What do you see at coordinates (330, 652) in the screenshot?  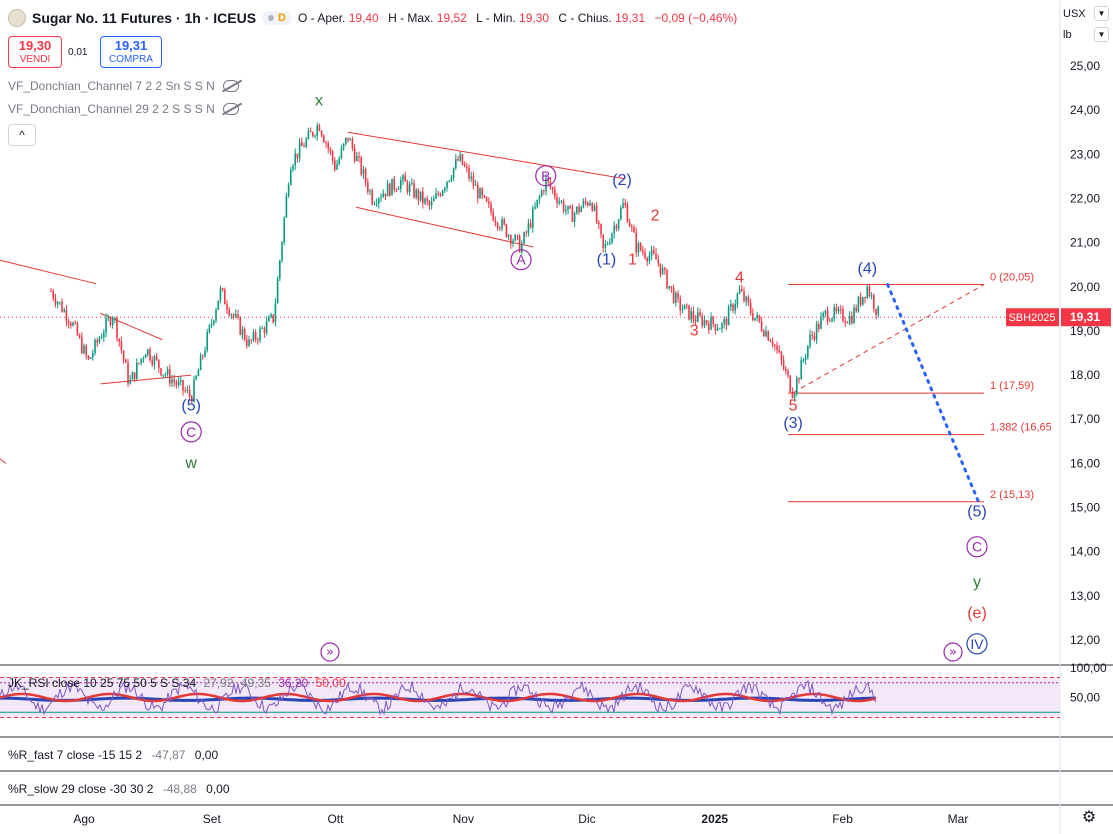 I see `scroll-to-realtime-icon` at bounding box center [330, 652].